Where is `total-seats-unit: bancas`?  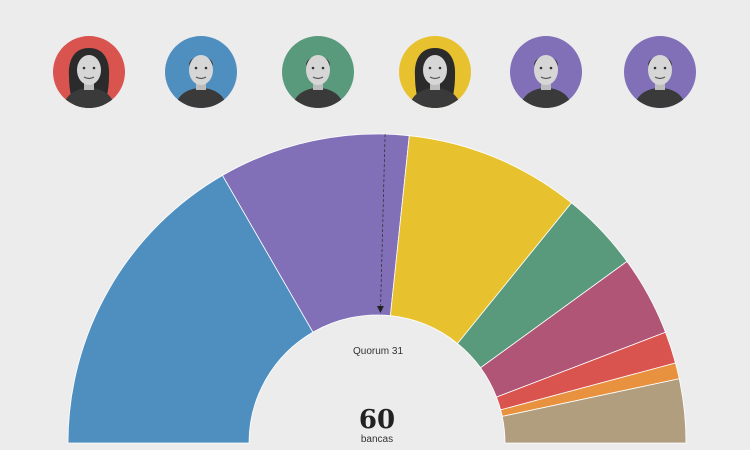
total-seats-unit: bancas is located at coordinates (377, 439).